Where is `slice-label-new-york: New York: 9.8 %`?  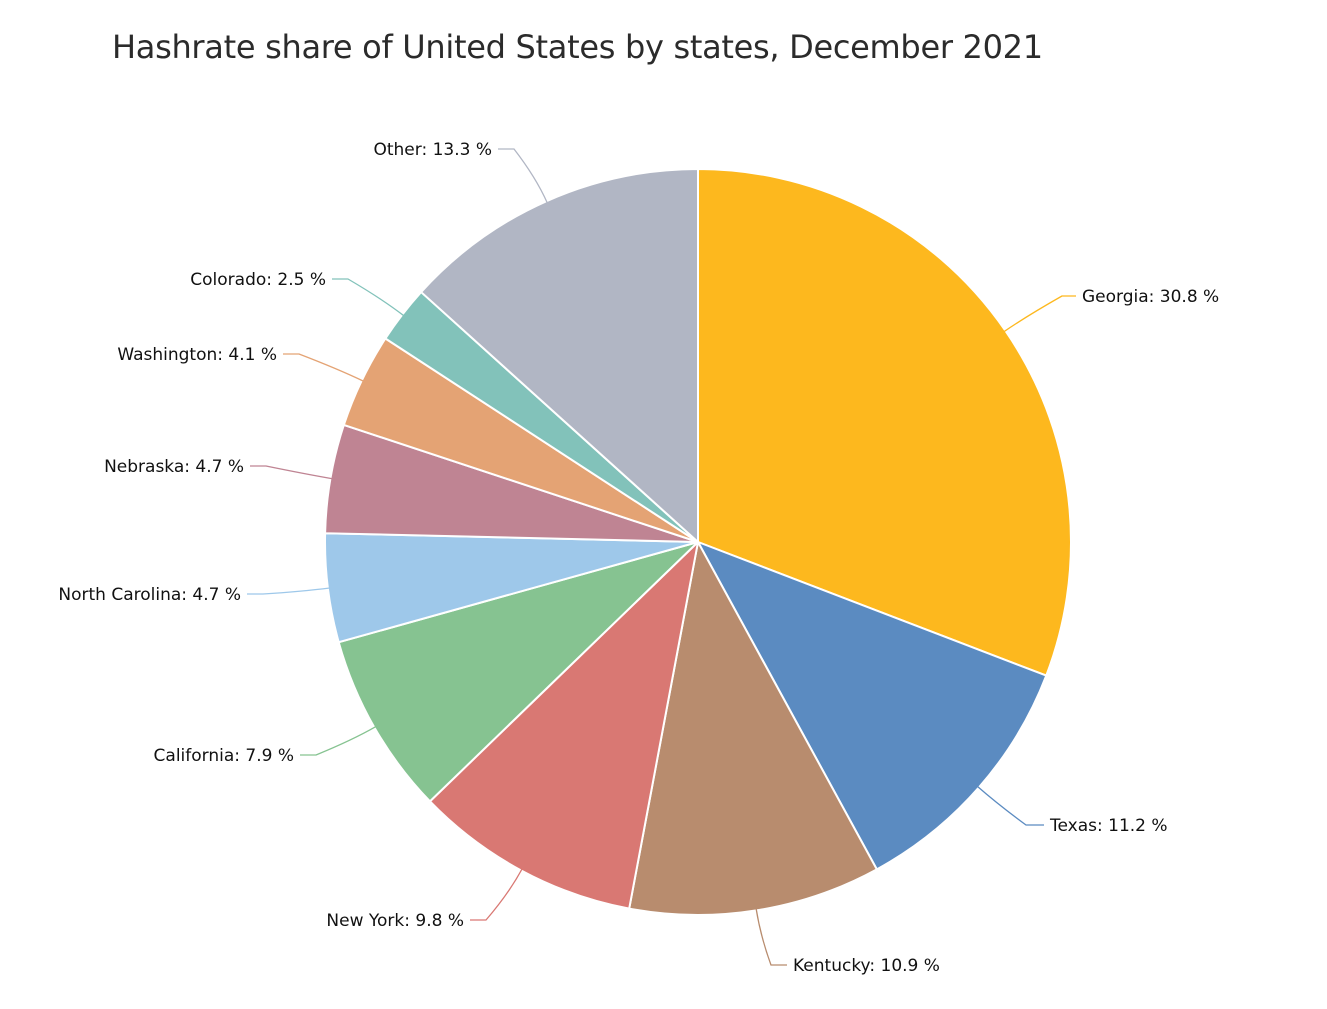
slice-label-new-york: New York: 9.8 % is located at coordinates (395, 921).